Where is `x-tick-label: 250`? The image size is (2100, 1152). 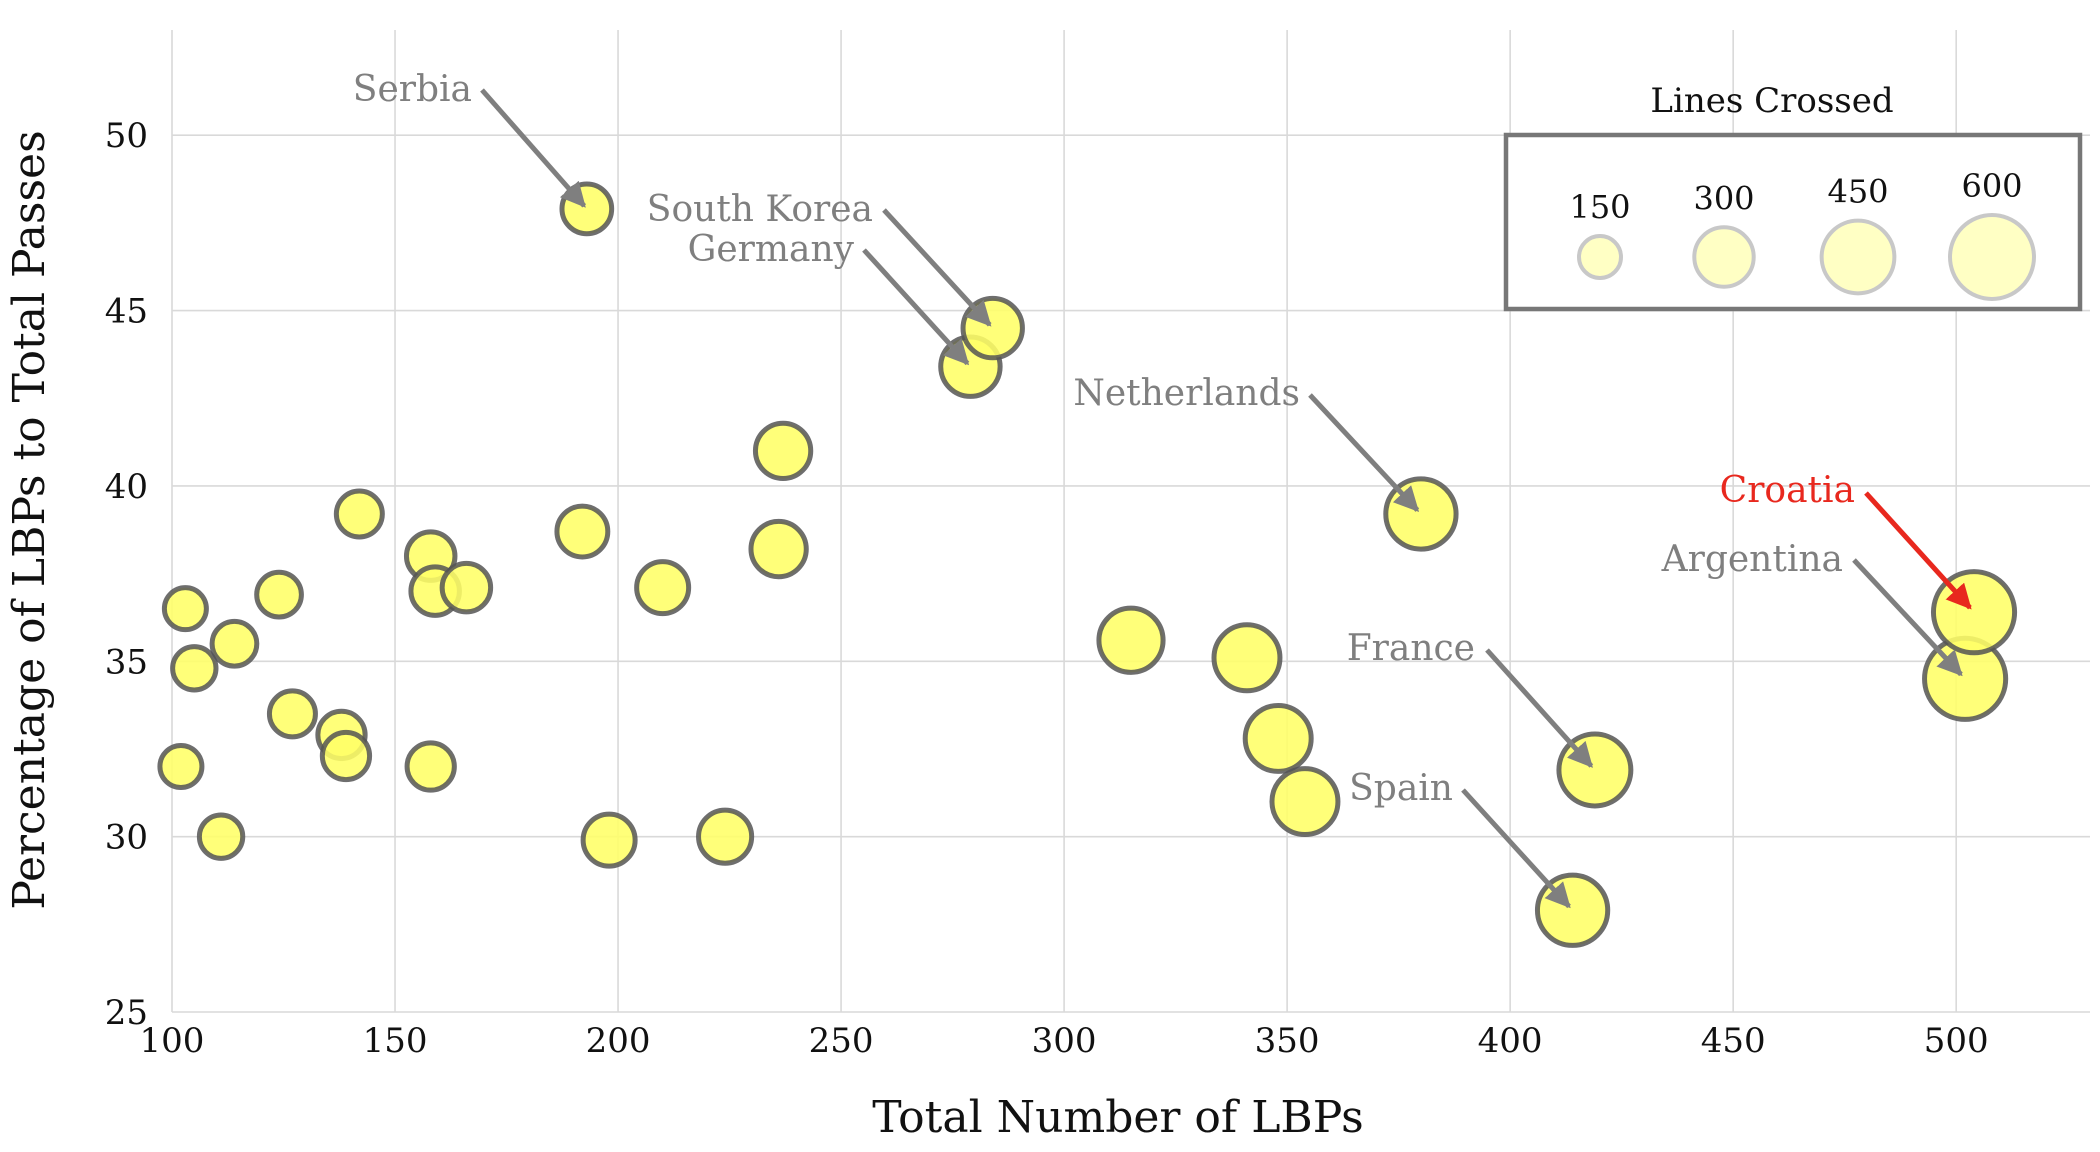
x-tick-label: 250 is located at coordinates (841, 1041).